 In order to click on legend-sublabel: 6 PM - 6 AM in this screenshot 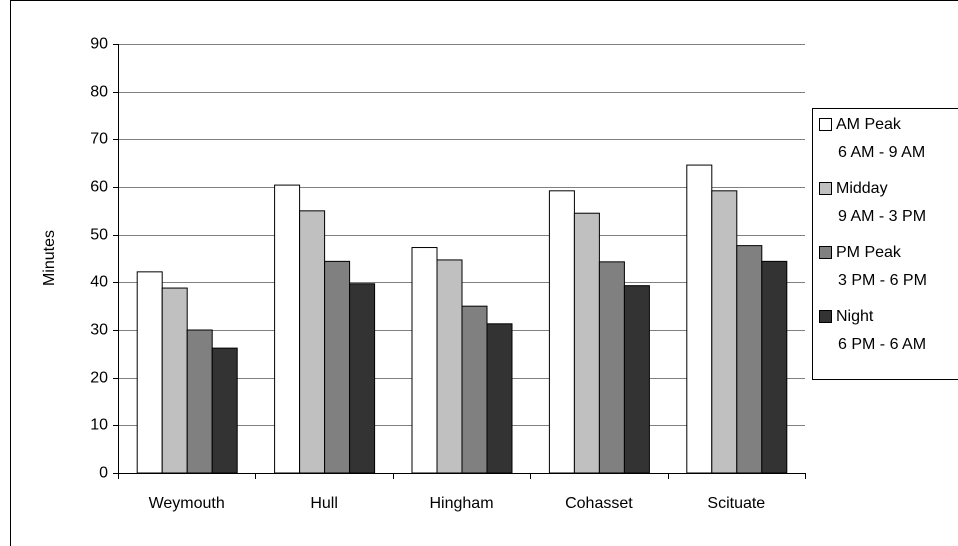, I will do `click(882, 344)`.